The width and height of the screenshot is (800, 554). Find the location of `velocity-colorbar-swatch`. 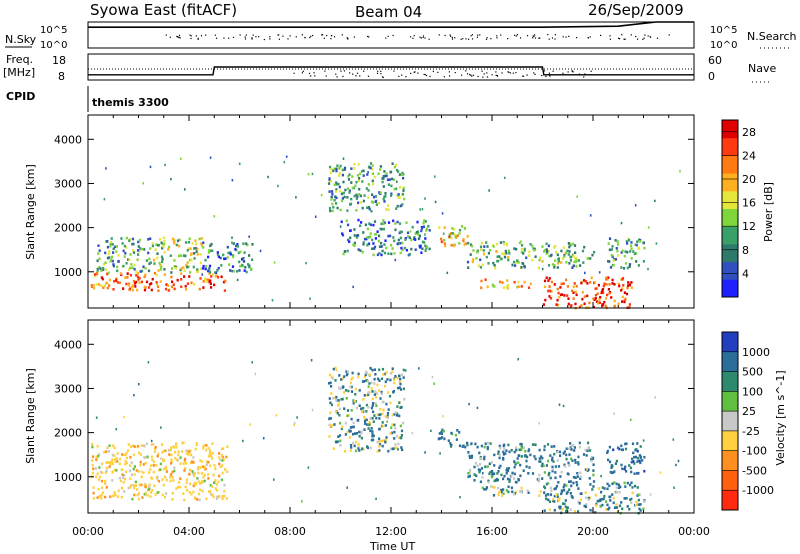

velocity-colorbar-swatch is located at coordinates (730, 480).